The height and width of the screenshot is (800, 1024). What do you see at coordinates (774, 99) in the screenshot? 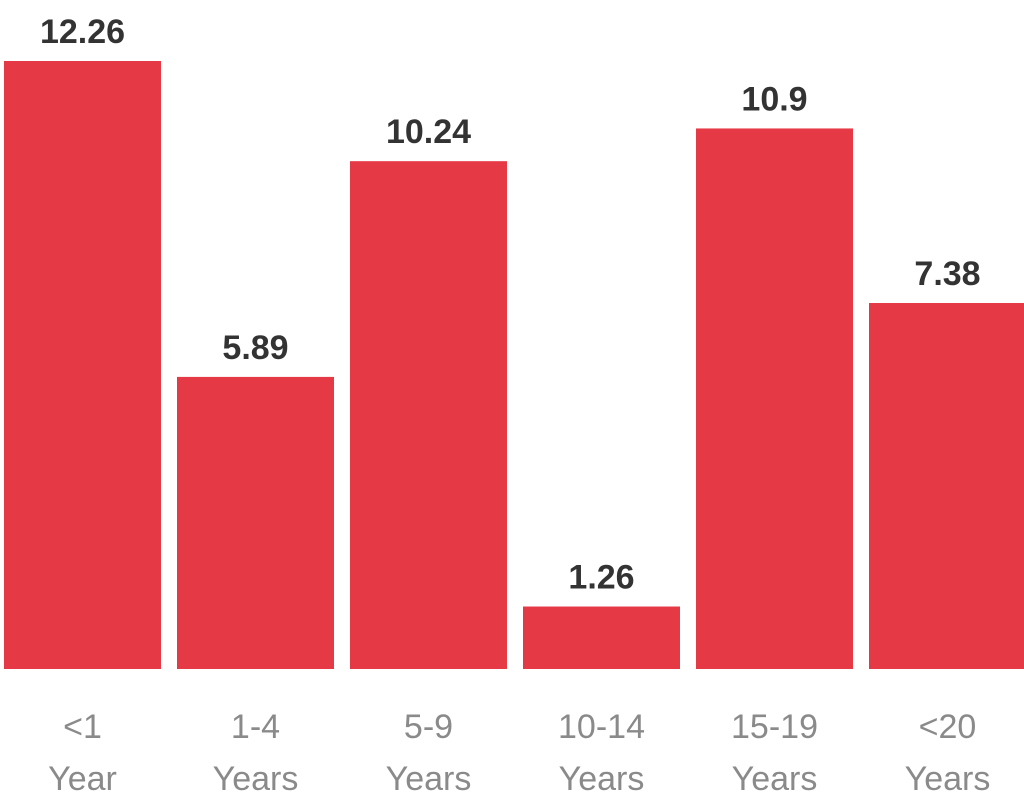
I see `bar-value-label: 10.9` at bounding box center [774, 99].